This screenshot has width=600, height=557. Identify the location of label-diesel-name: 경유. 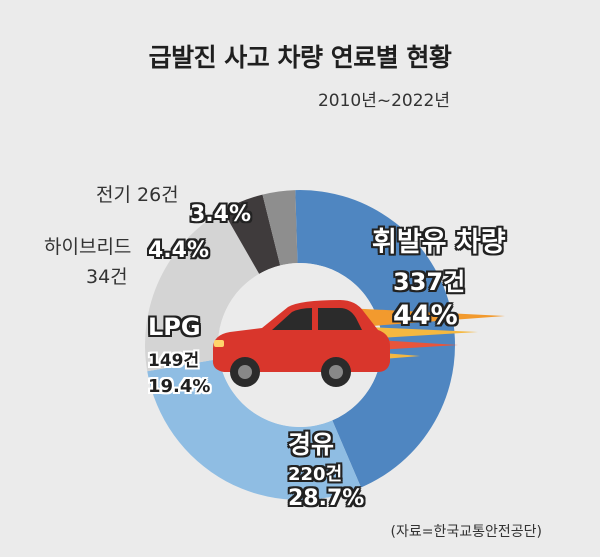
(311, 444).